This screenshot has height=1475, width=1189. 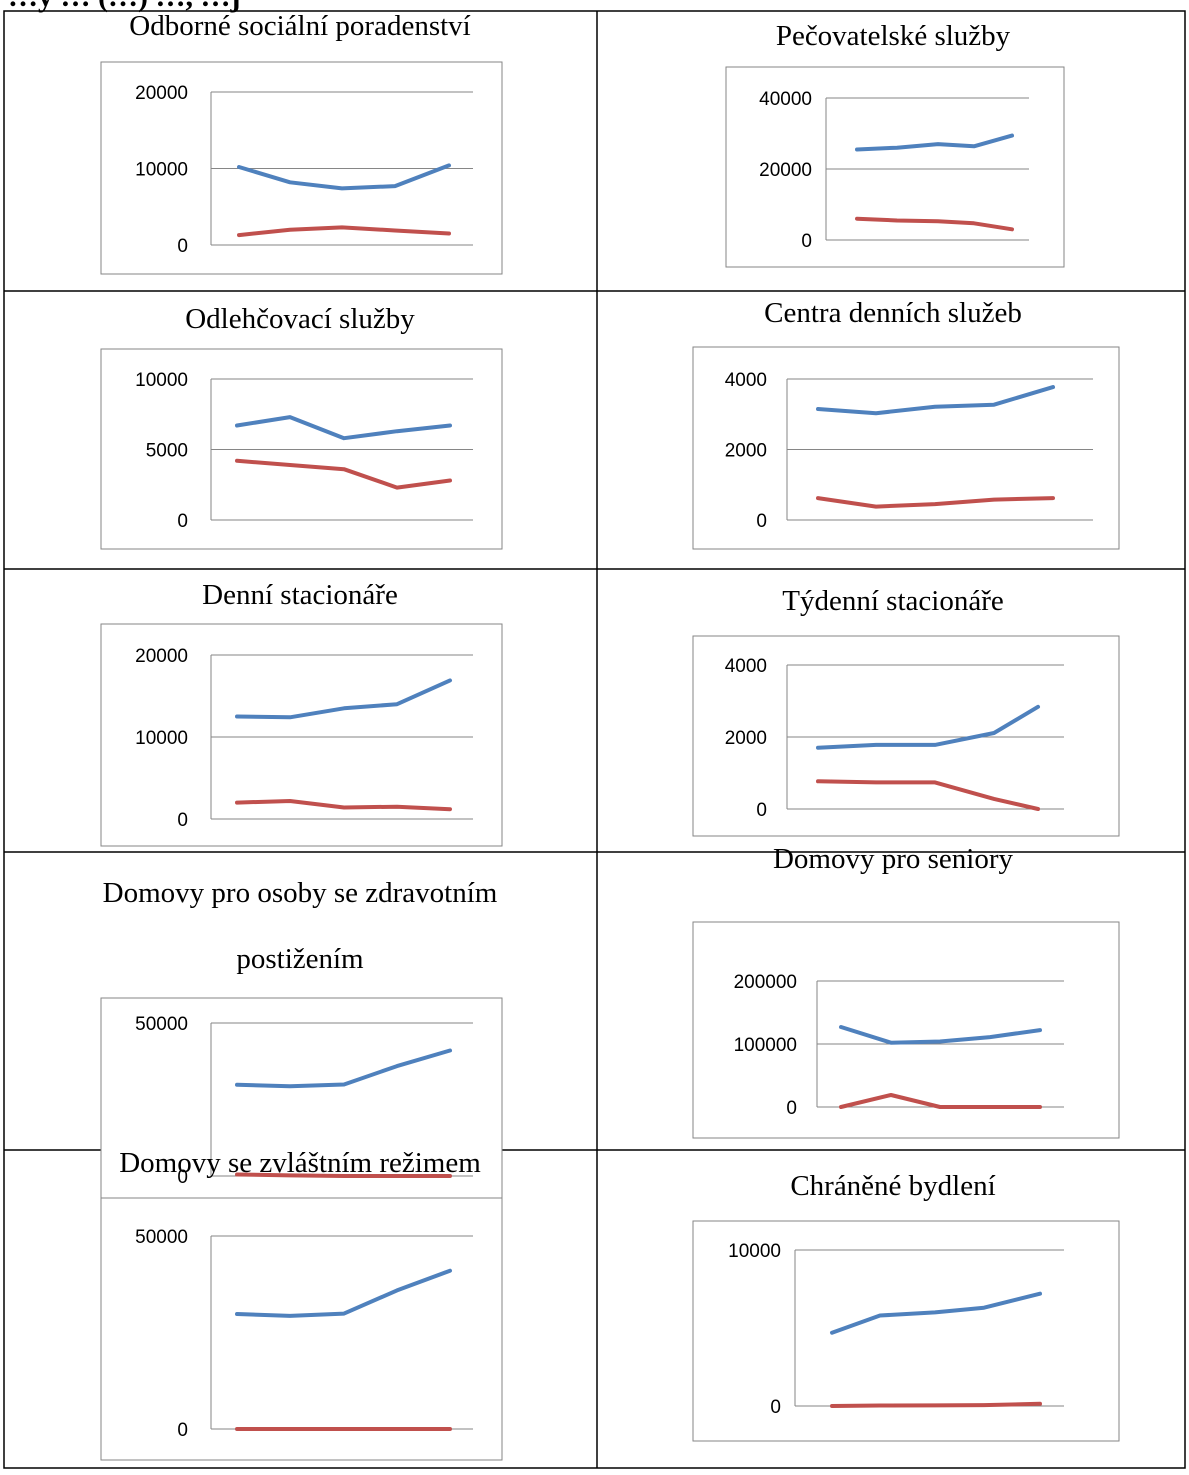 I want to click on chart-5-series-1-line, so click(x=343, y=699).